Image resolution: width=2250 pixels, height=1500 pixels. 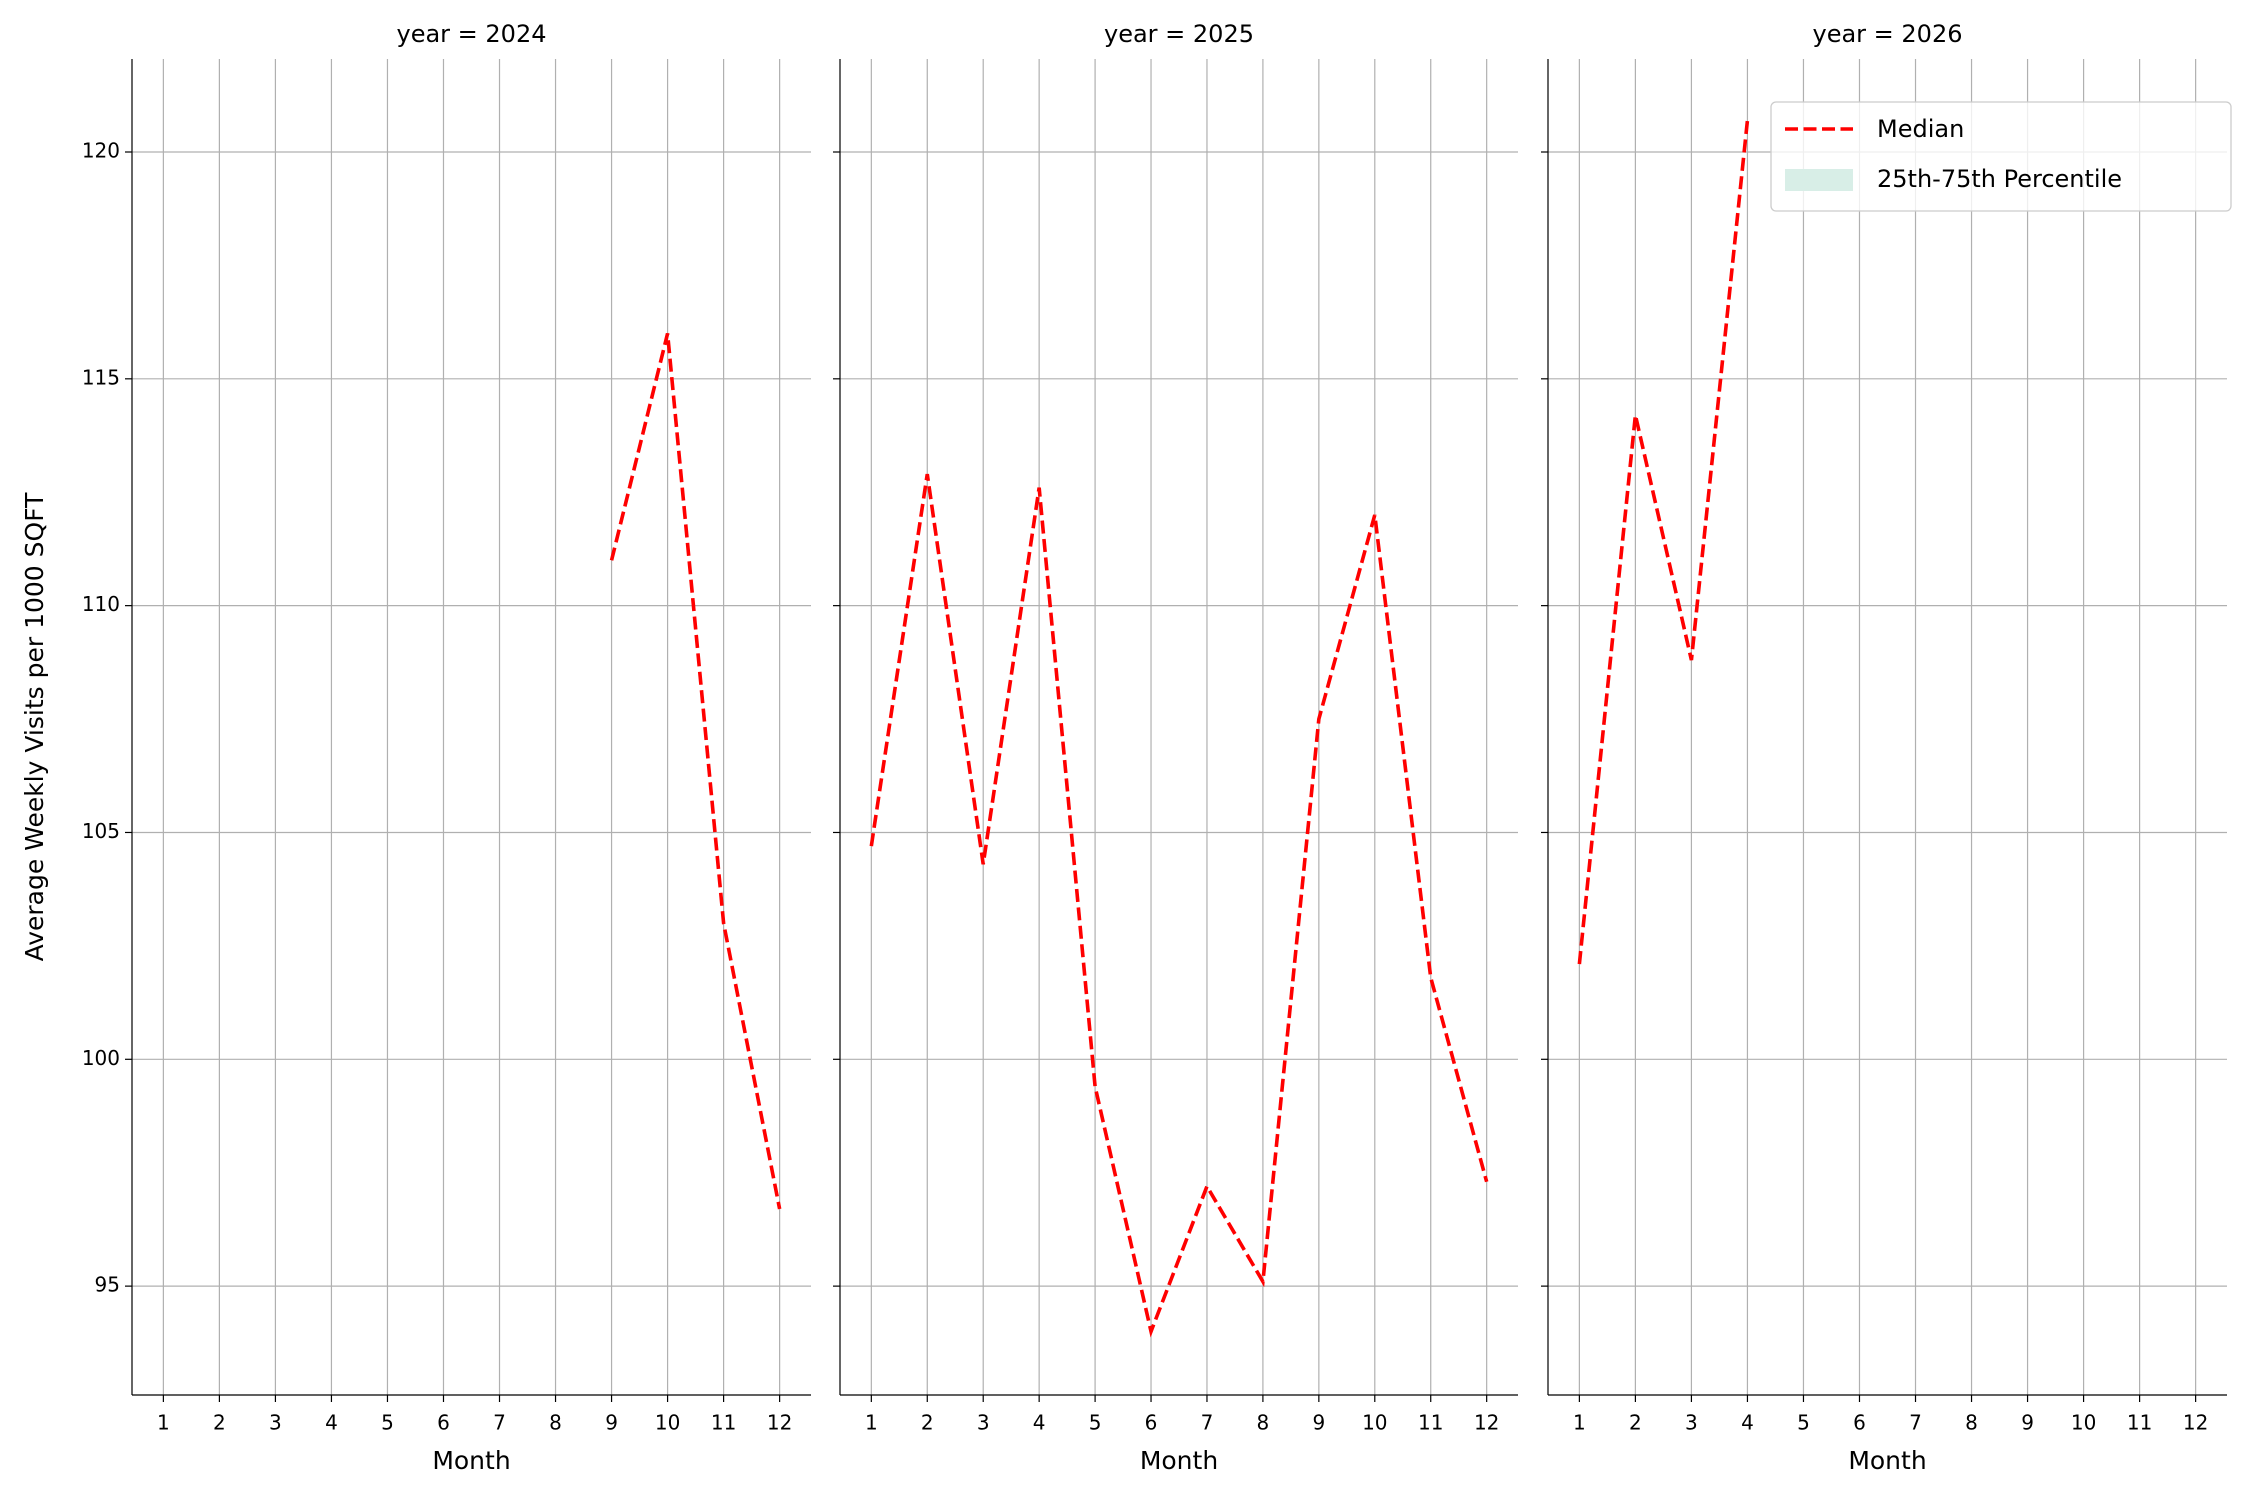 What do you see at coordinates (1819, 180) in the screenshot?
I see `legend-swatch` at bounding box center [1819, 180].